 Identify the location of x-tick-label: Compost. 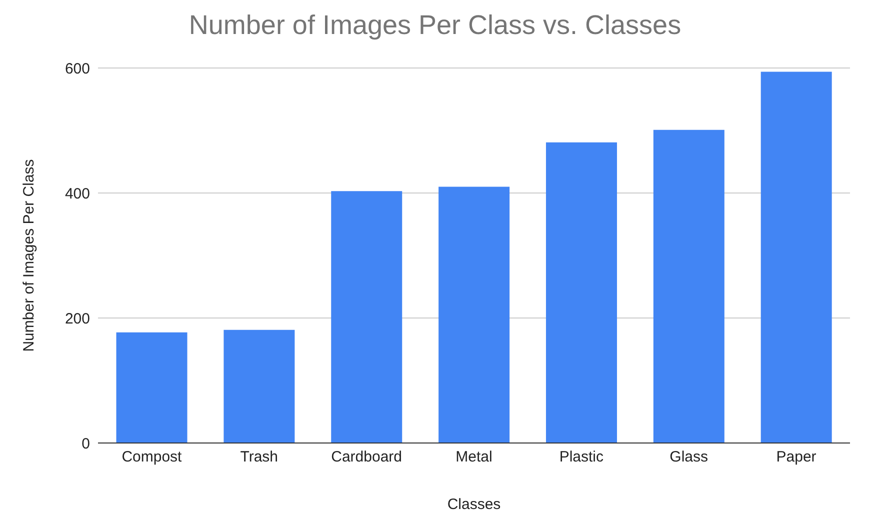
(152, 457).